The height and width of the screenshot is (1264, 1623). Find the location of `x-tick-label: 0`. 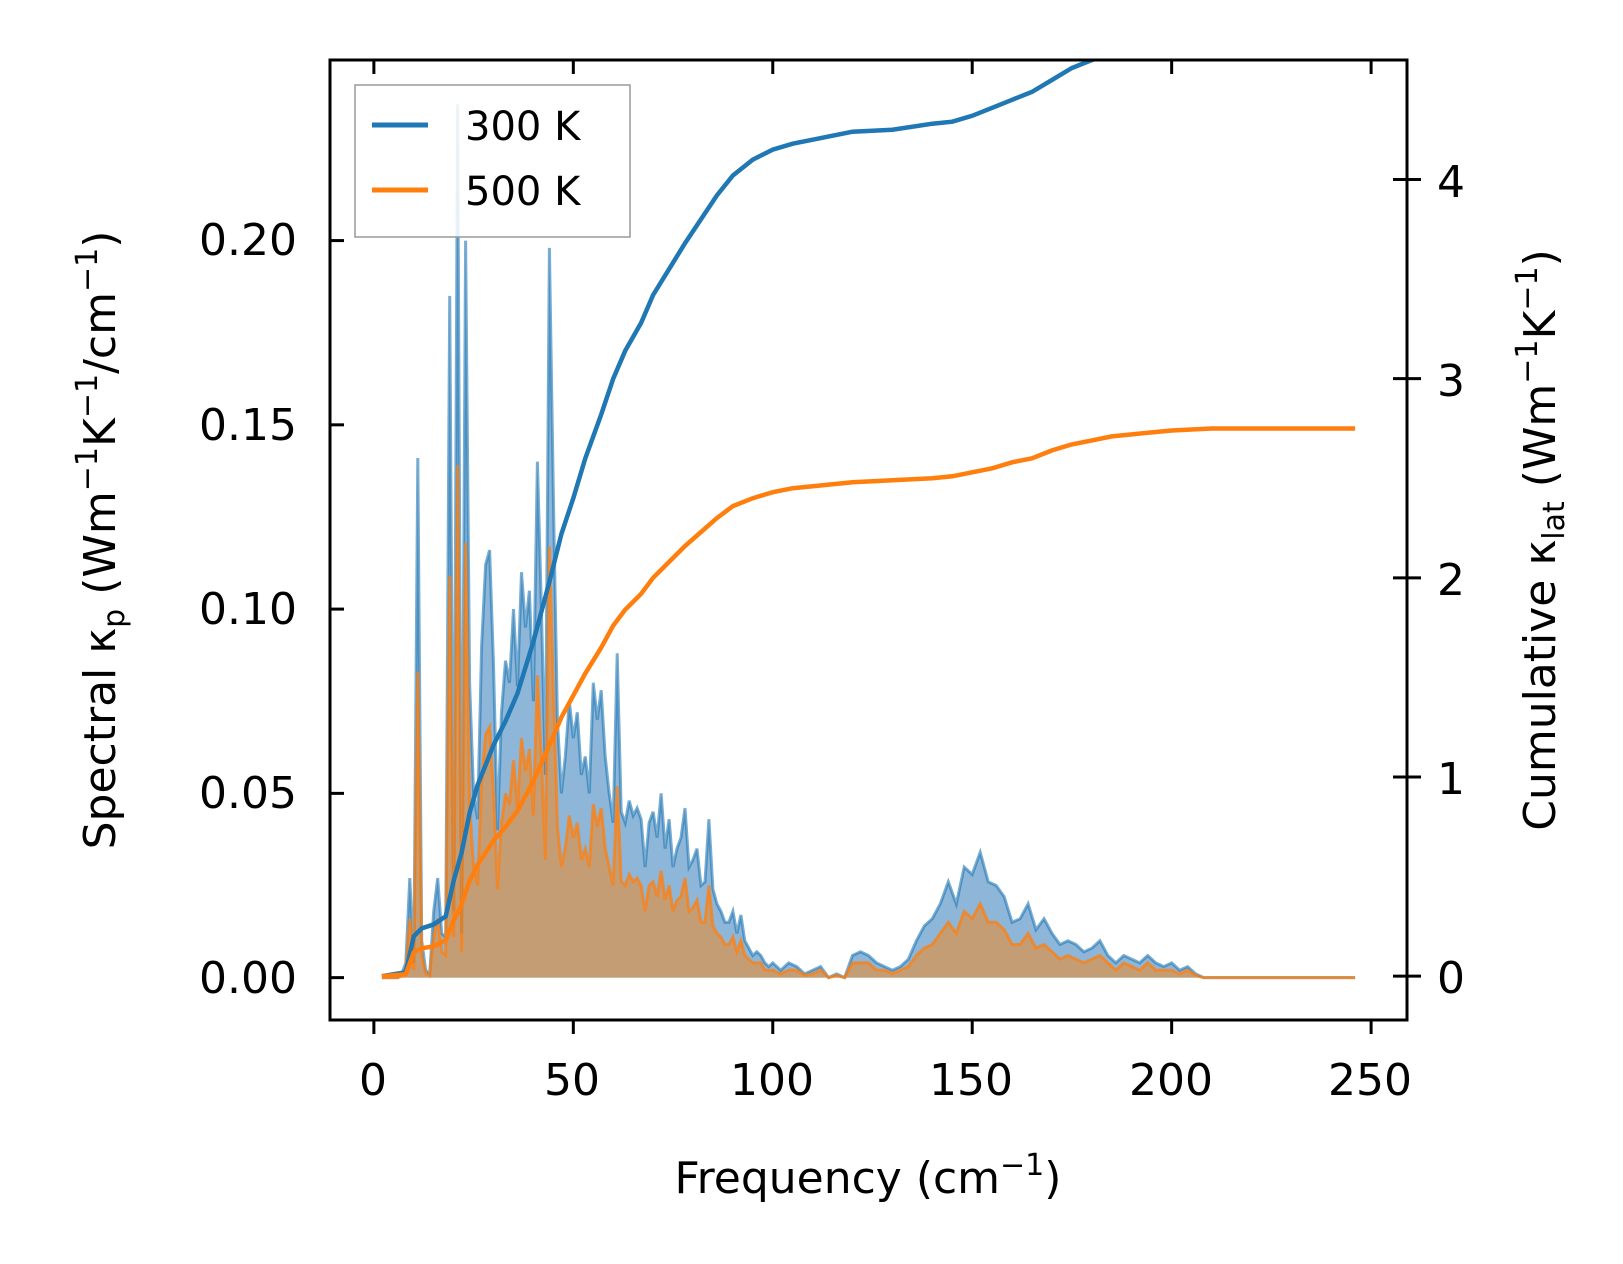

x-tick-label: 0 is located at coordinates (373, 1080).